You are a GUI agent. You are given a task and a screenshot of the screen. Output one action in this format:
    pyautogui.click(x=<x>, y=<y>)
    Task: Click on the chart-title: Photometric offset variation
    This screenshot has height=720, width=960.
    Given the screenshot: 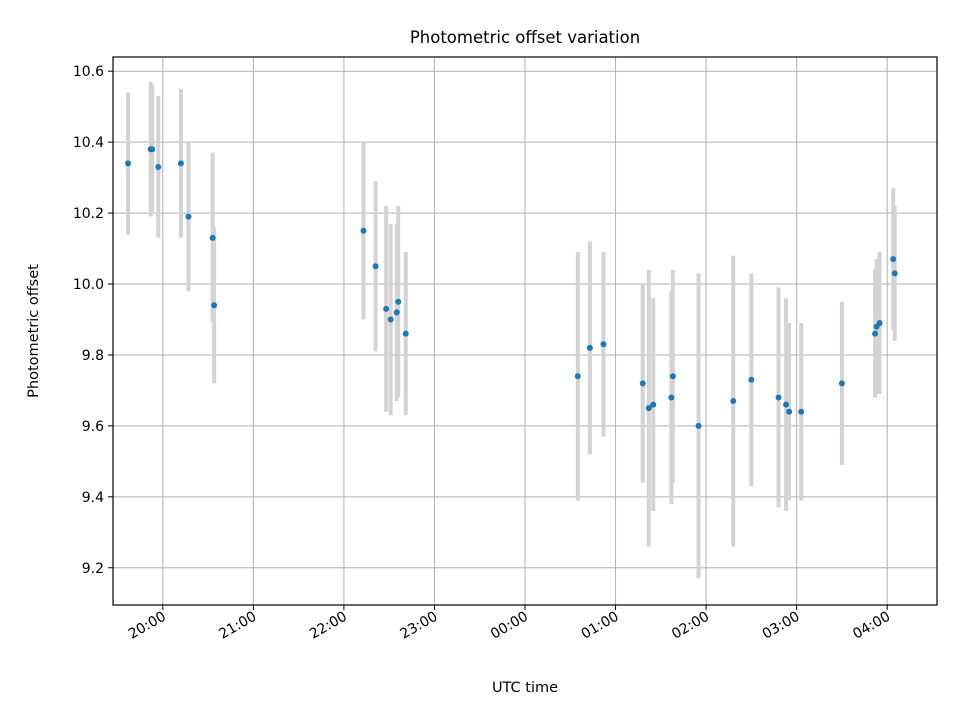 What is the action you would take?
    pyautogui.click(x=525, y=37)
    